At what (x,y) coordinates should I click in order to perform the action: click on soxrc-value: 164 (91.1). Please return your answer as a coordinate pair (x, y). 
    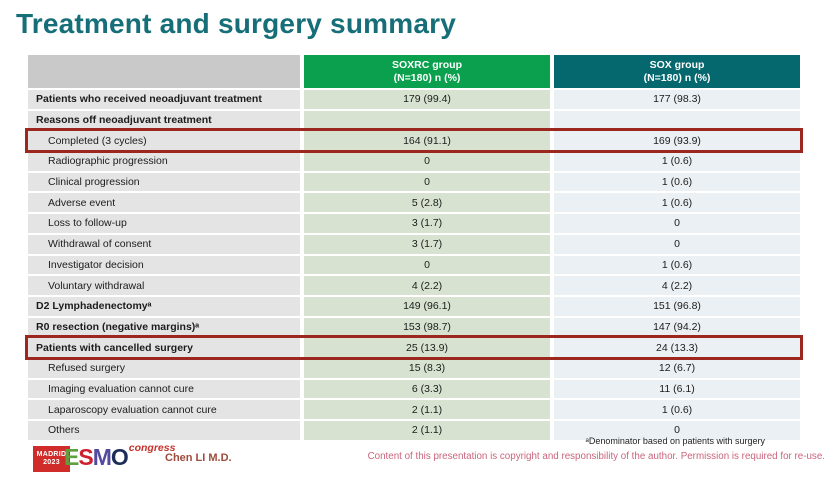
    Looking at the image, I should click on (427, 141).